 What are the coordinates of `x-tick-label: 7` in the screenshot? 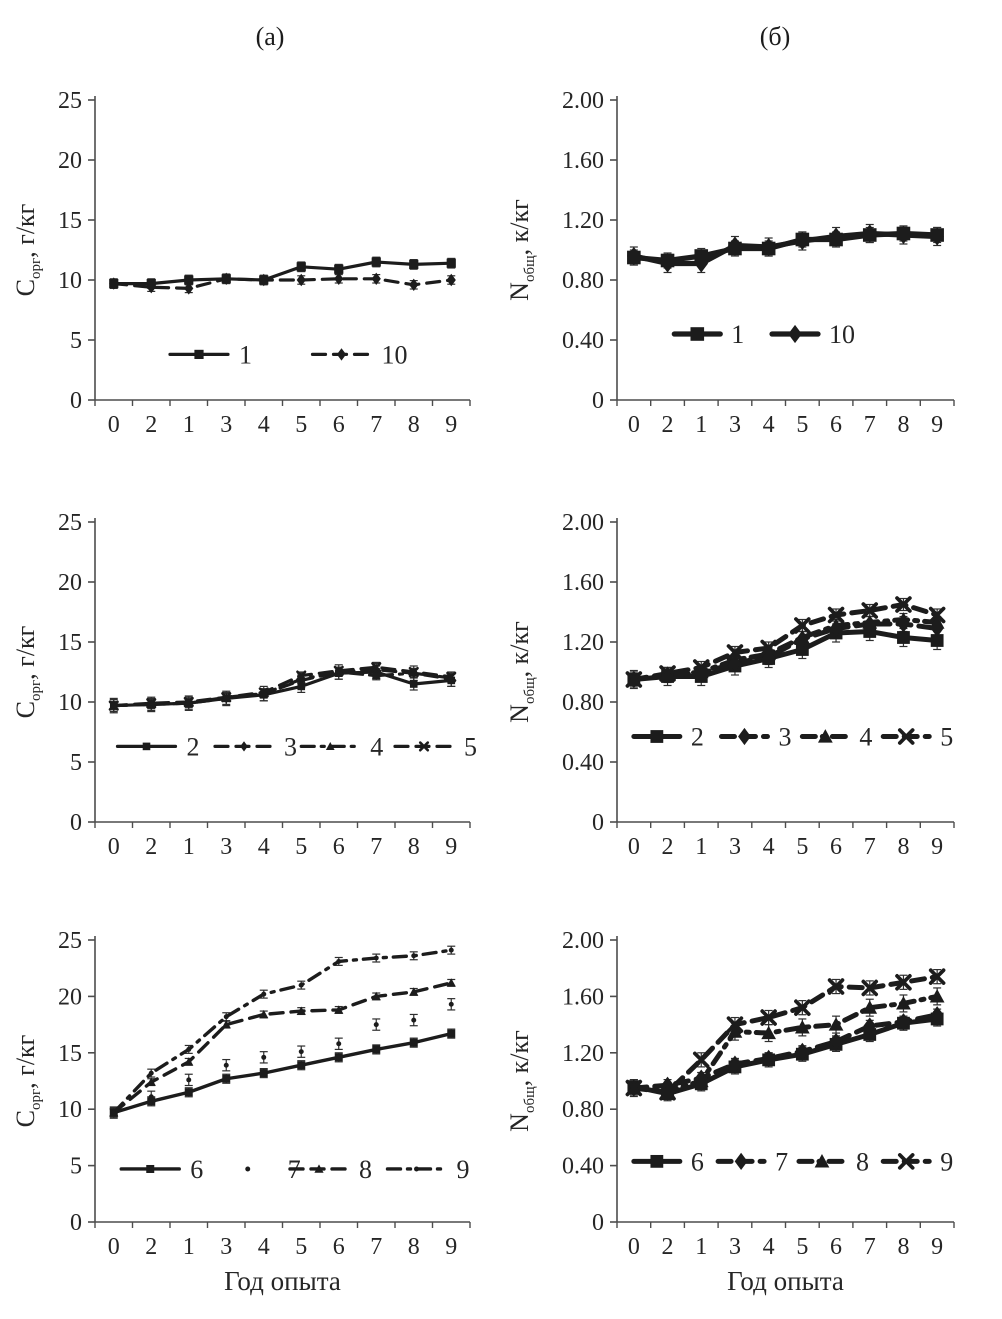 It's located at (376, 425).